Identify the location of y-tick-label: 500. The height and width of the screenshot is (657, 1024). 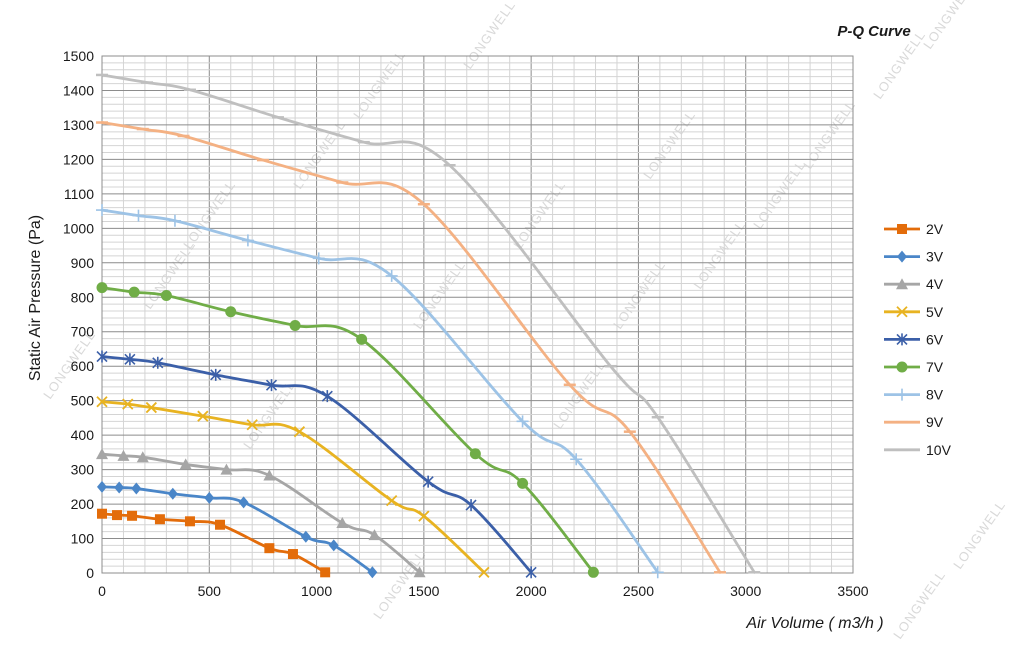
(83, 401).